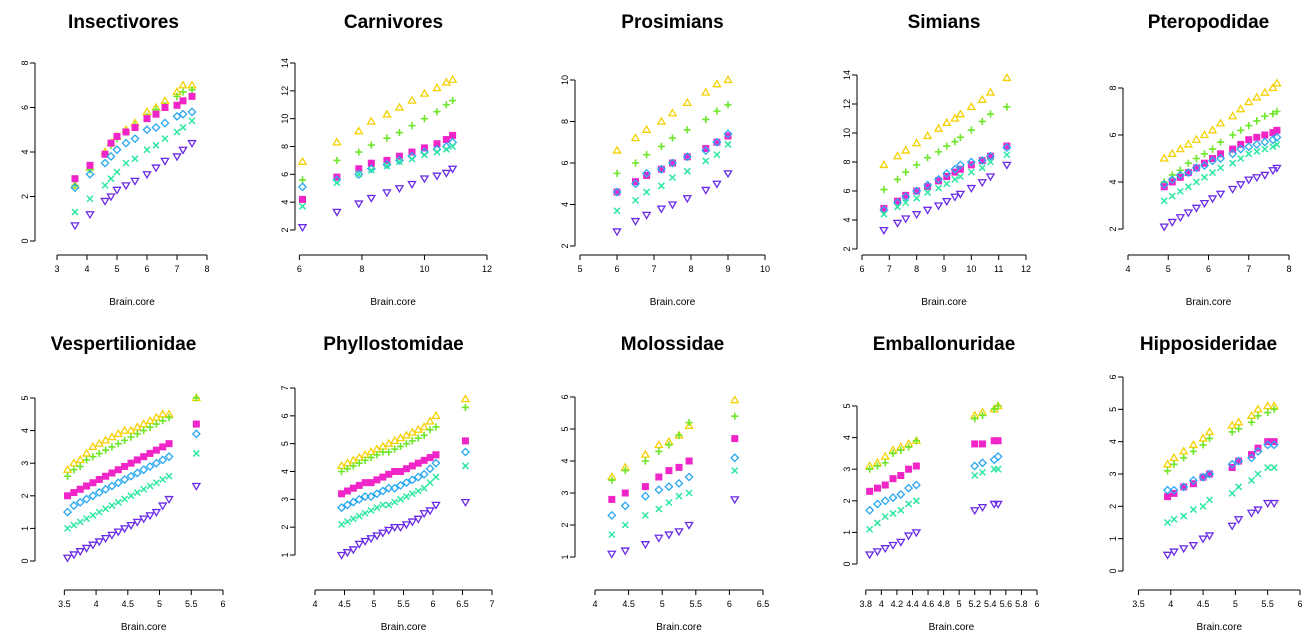 The height and width of the screenshot is (633, 1304). Describe the element at coordinates (1288, 269) in the screenshot. I see `x-tick-label: 8` at that location.